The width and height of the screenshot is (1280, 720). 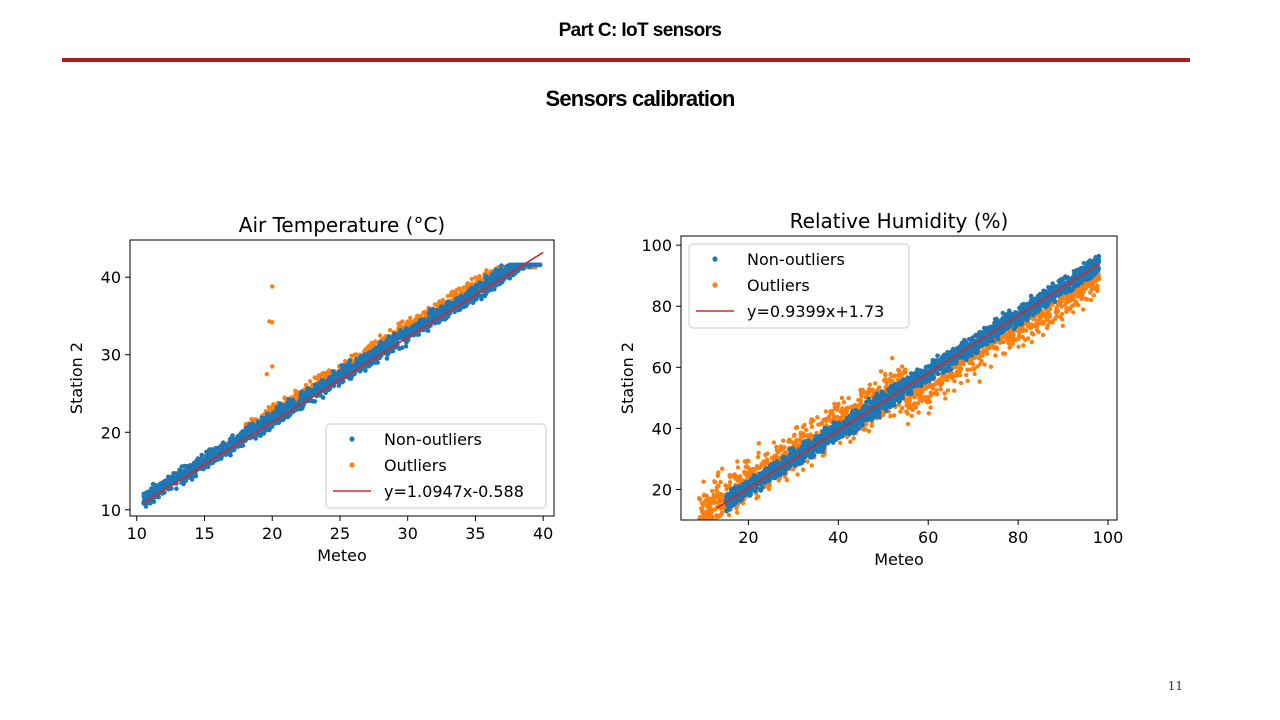 What do you see at coordinates (137, 533) in the screenshot?
I see `x-tick-label: 10` at bounding box center [137, 533].